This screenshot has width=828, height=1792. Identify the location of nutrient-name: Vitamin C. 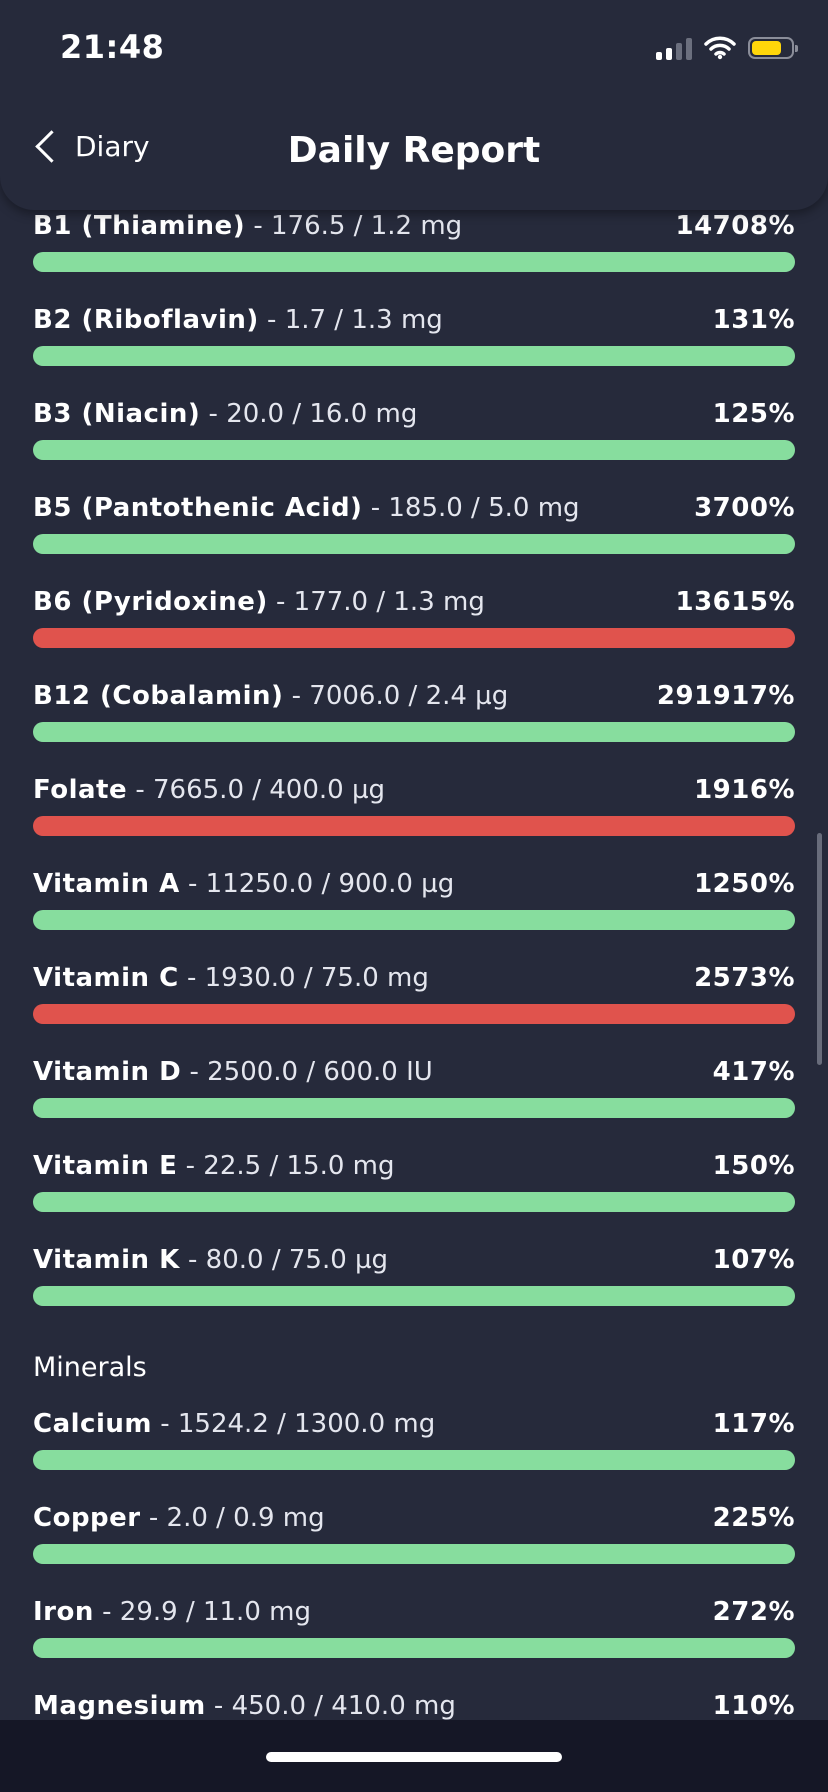
(106, 978).